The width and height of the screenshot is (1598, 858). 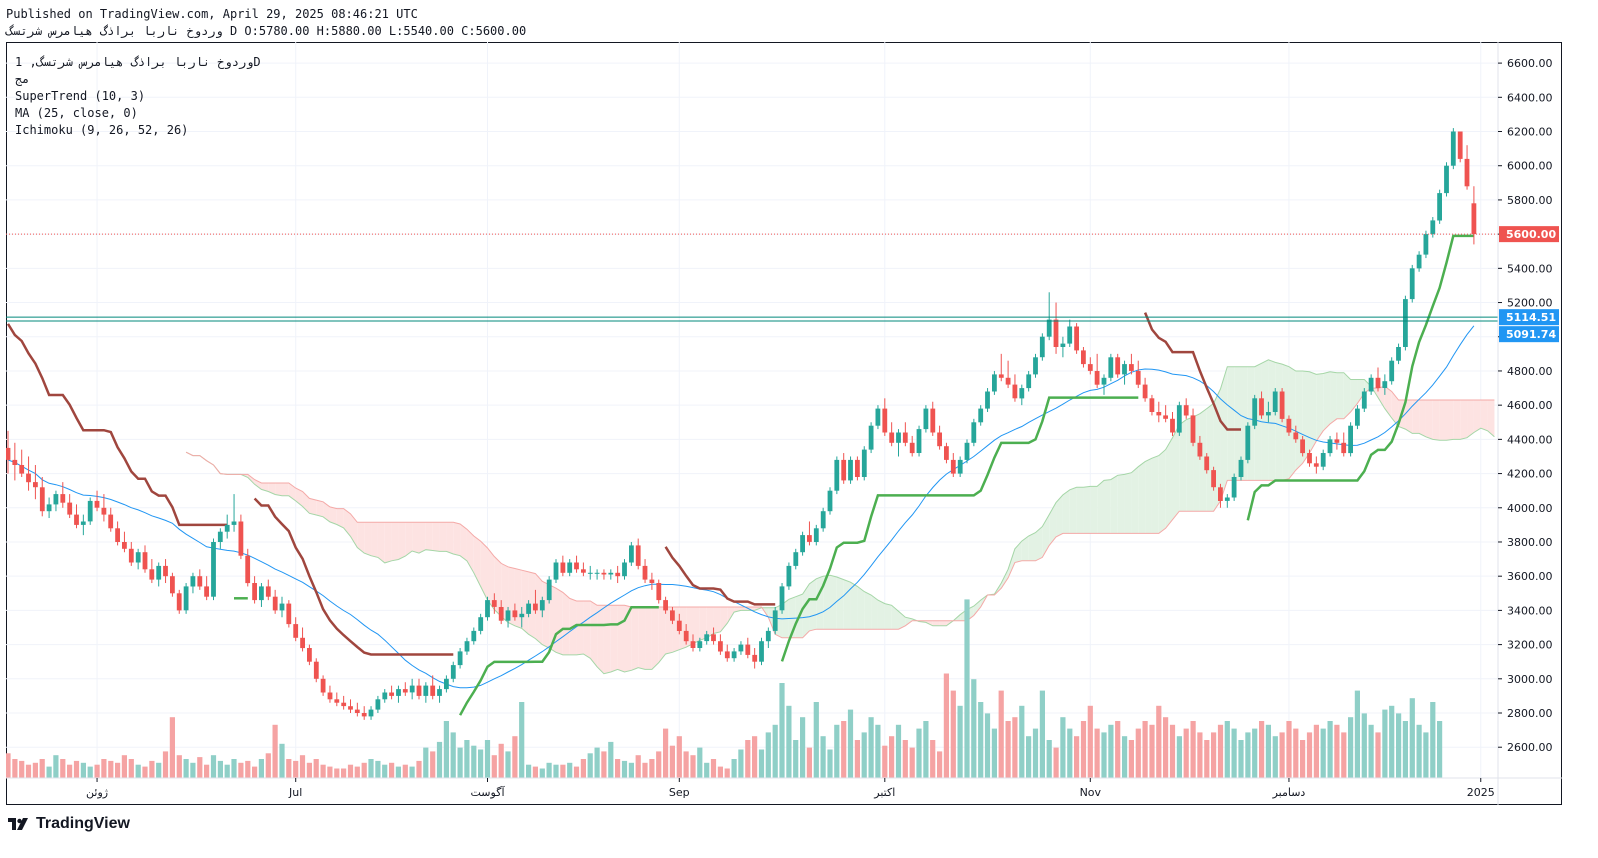 What do you see at coordinates (76, 113) in the screenshot?
I see `legend-ma: MA (25, close, 0)` at bounding box center [76, 113].